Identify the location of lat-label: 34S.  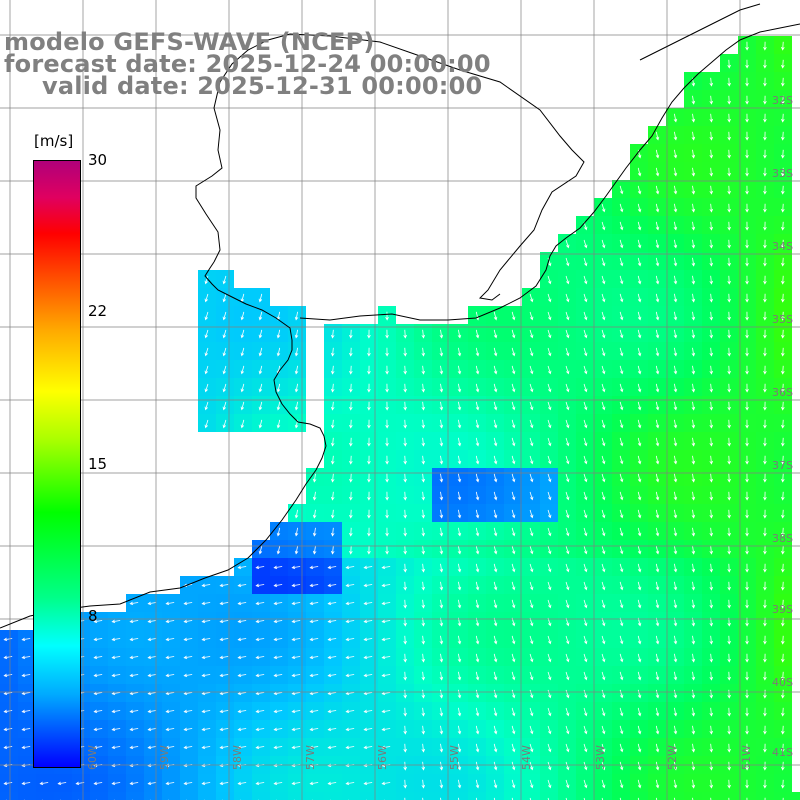
(782, 246).